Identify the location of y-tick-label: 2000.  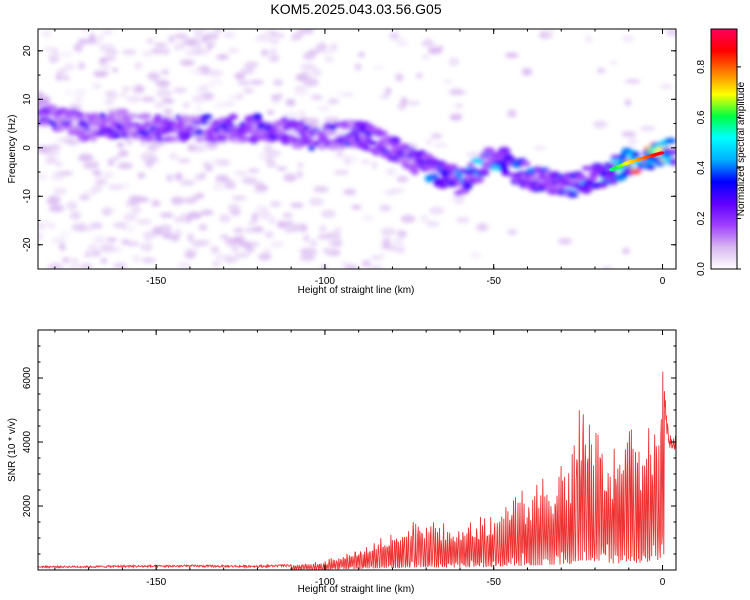
(27, 505).